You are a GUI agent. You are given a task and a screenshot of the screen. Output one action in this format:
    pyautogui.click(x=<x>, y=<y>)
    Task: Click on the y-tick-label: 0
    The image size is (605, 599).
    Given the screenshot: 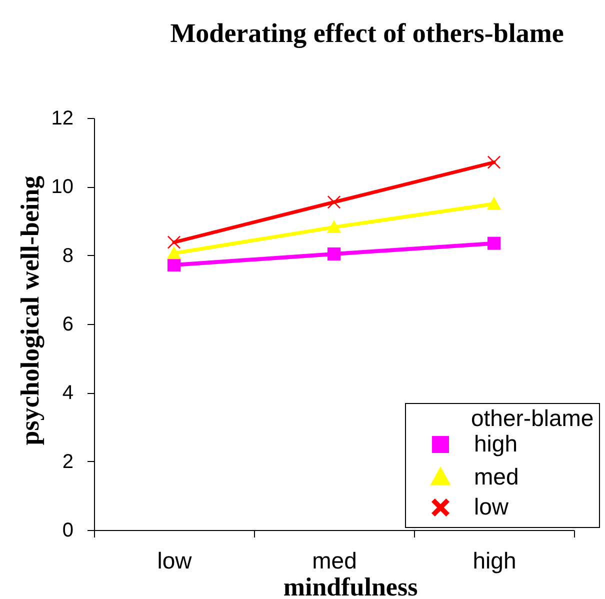 What is the action you would take?
    pyautogui.click(x=68, y=531)
    